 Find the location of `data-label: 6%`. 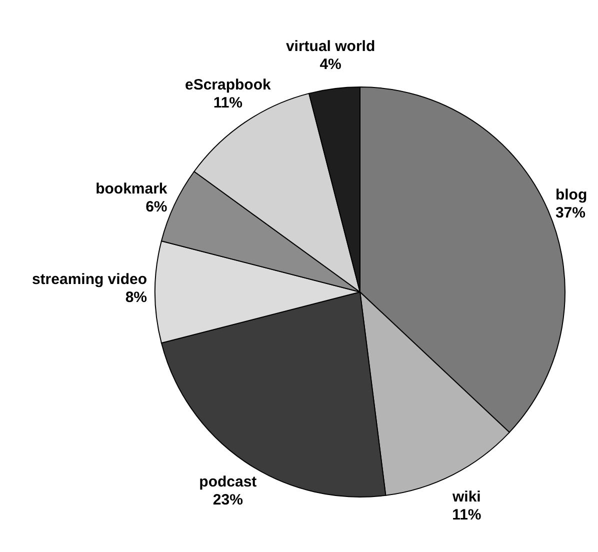

data-label: 6% is located at coordinates (157, 207).